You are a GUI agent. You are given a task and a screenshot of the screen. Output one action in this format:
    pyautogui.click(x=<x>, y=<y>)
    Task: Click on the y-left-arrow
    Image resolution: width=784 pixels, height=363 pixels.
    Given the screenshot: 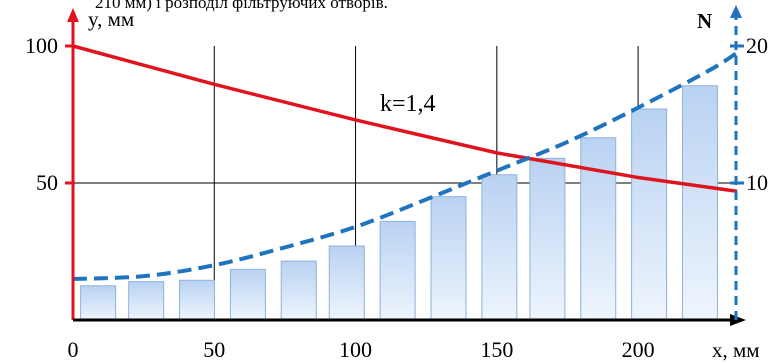 What is the action you would take?
    pyautogui.click(x=73, y=15)
    